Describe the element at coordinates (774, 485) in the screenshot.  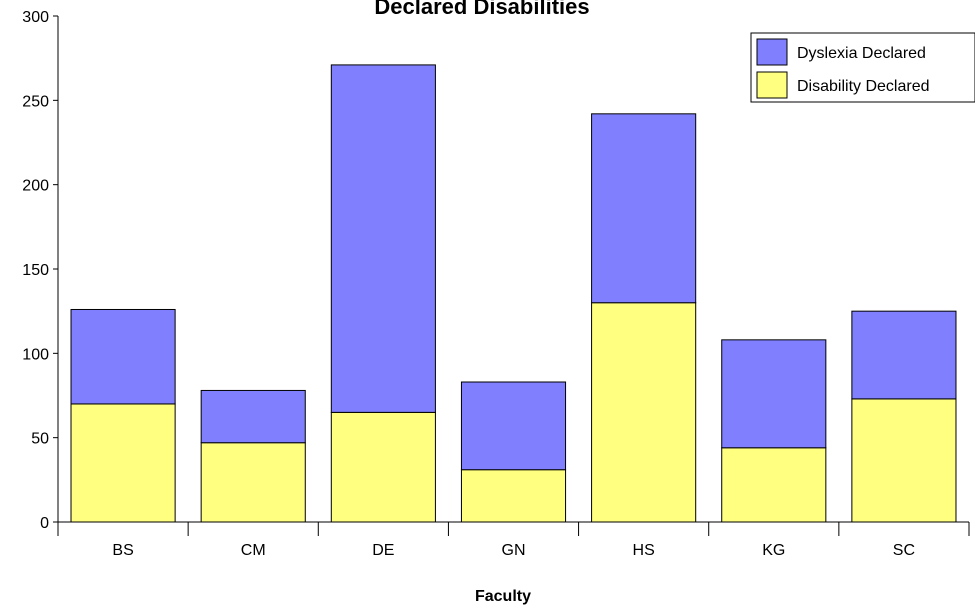
I see `bar-segment-kg-disability-declared` at that location.